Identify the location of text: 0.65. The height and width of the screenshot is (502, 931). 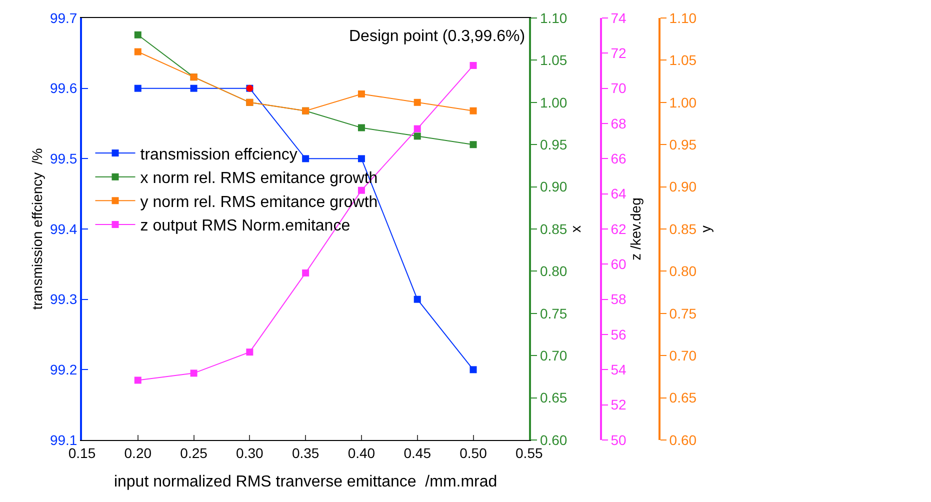
(683, 398).